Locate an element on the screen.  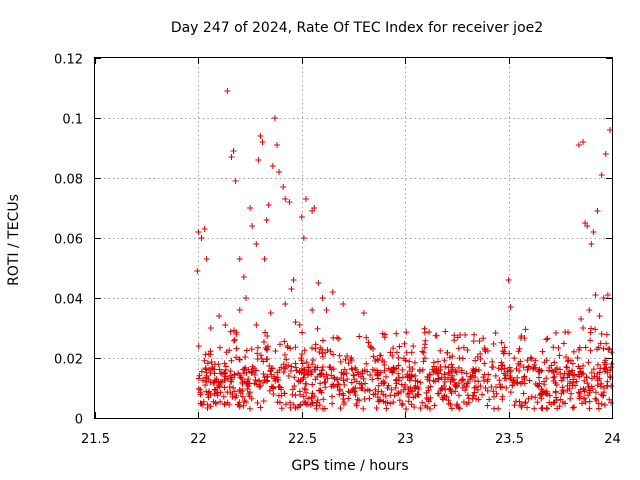
y-tick-label: 0.04 is located at coordinates (68, 300).